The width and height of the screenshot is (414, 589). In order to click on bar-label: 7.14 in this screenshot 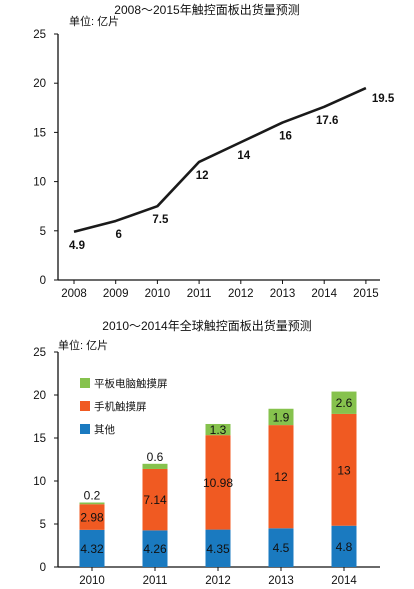, I will do `click(155, 500)`.